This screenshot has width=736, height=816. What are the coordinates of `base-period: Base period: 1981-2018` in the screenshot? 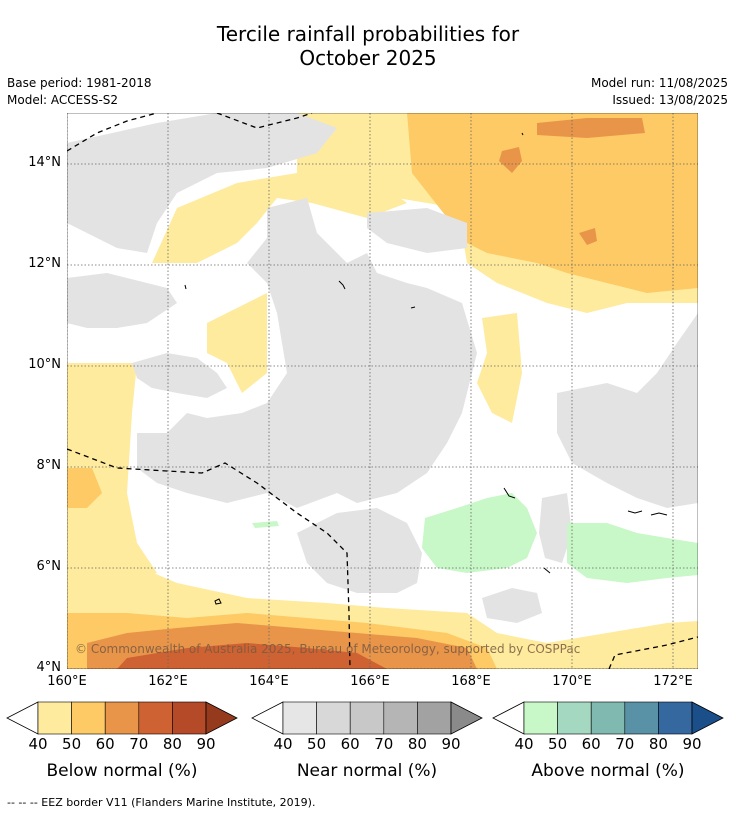 It's located at (79, 83).